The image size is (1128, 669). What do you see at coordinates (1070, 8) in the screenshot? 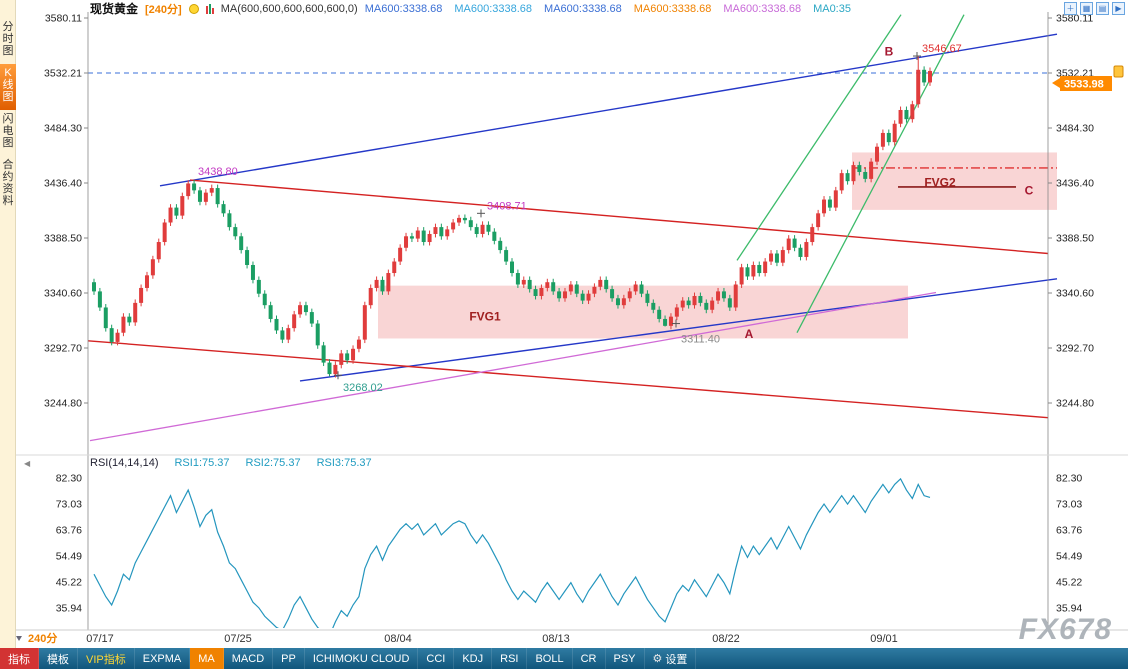
I see `add-panel-icon: ＋` at bounding box center [1070, 8].